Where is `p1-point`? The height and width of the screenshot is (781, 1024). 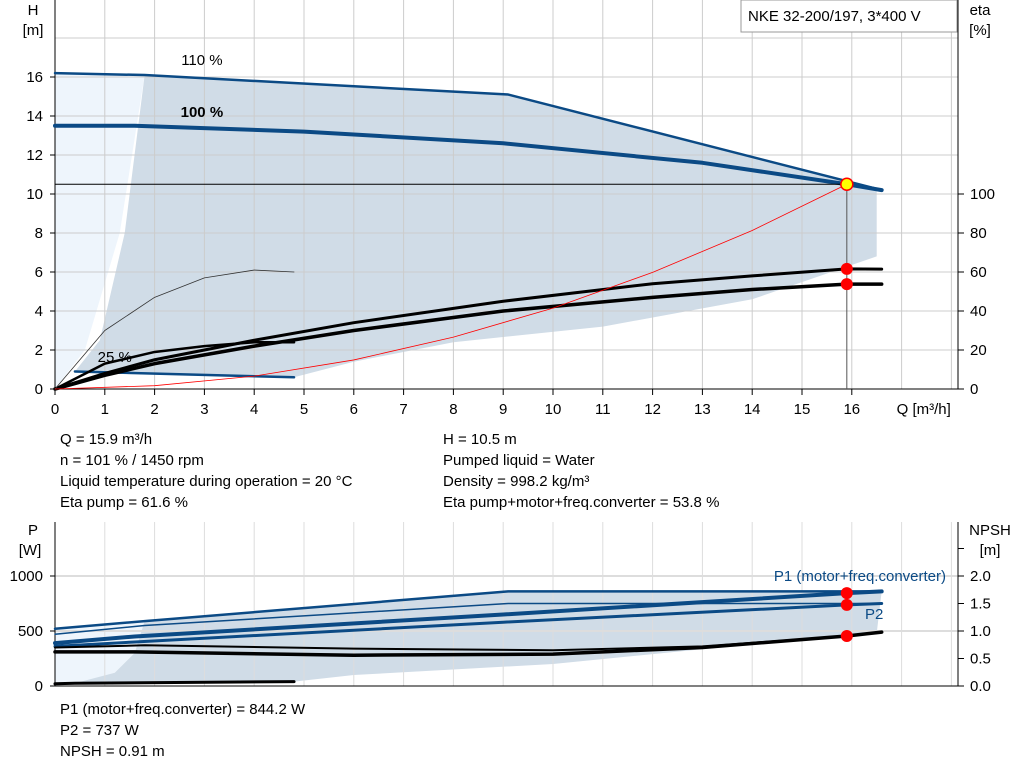
p1-point is located at coordinates (846, 593).